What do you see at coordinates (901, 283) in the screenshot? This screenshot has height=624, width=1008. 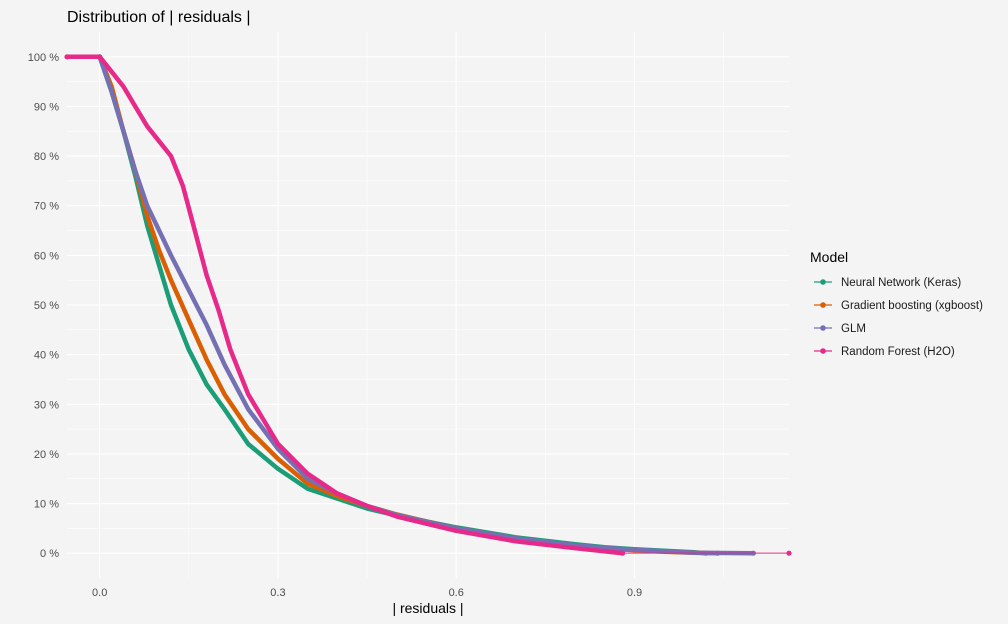 I see `legend-label: Neural Network (Keras)` at bounding box center [901, 283].